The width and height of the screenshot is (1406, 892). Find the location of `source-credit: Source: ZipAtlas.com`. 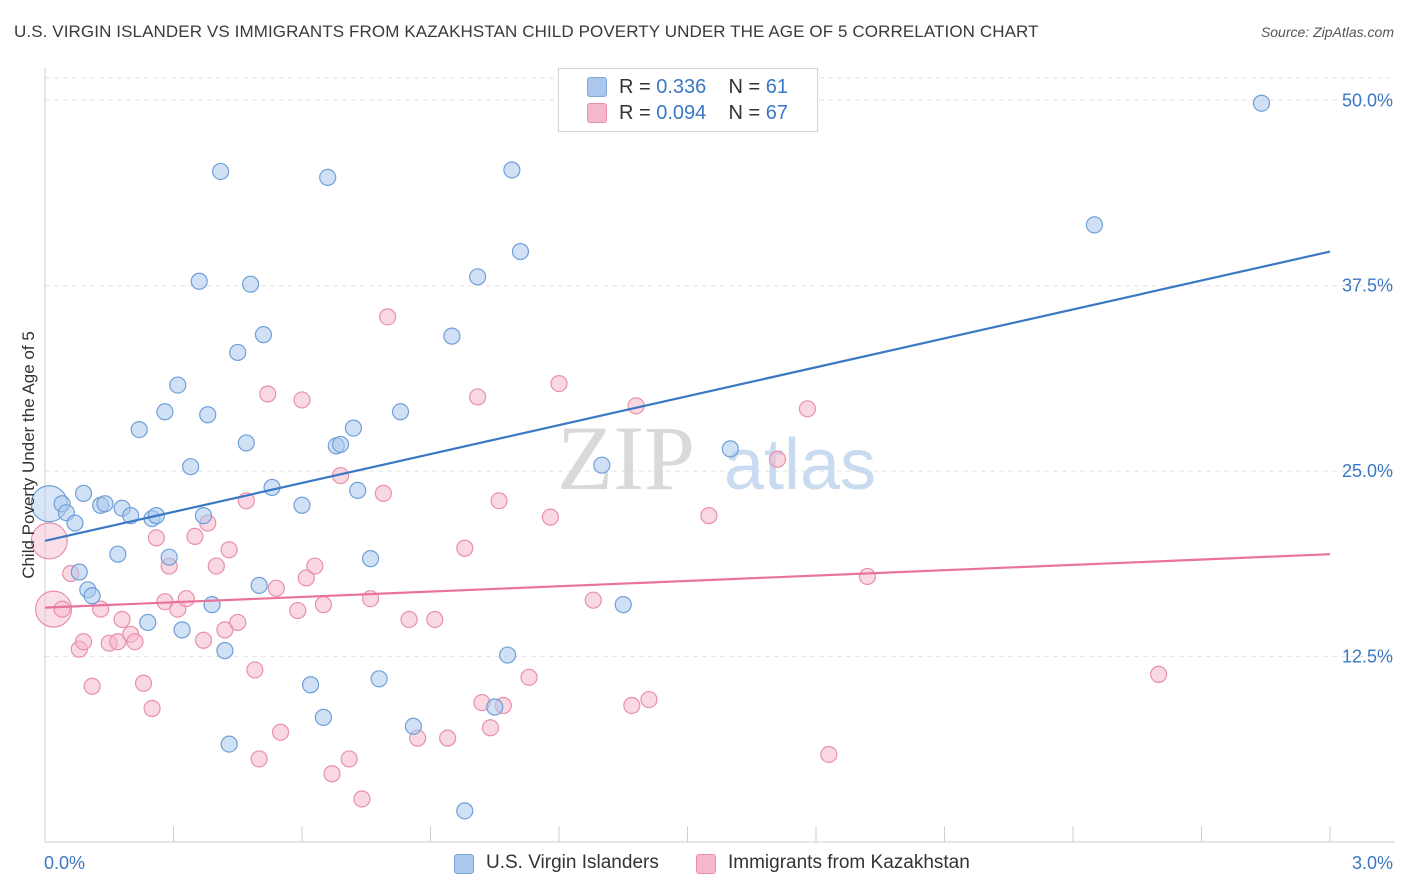

source-credit: Source: ZipAtlas.com is located at coordinates (1327, 32).